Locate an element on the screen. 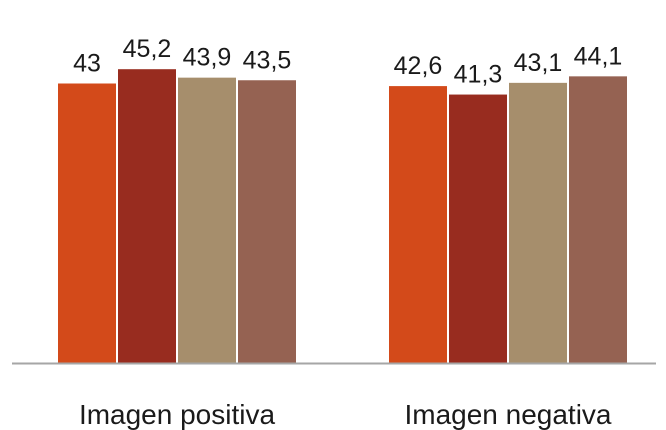 The height and width of the screenshot is (430, 666). data-label-1-3: 44,1 is located at coordinates (598, 56).